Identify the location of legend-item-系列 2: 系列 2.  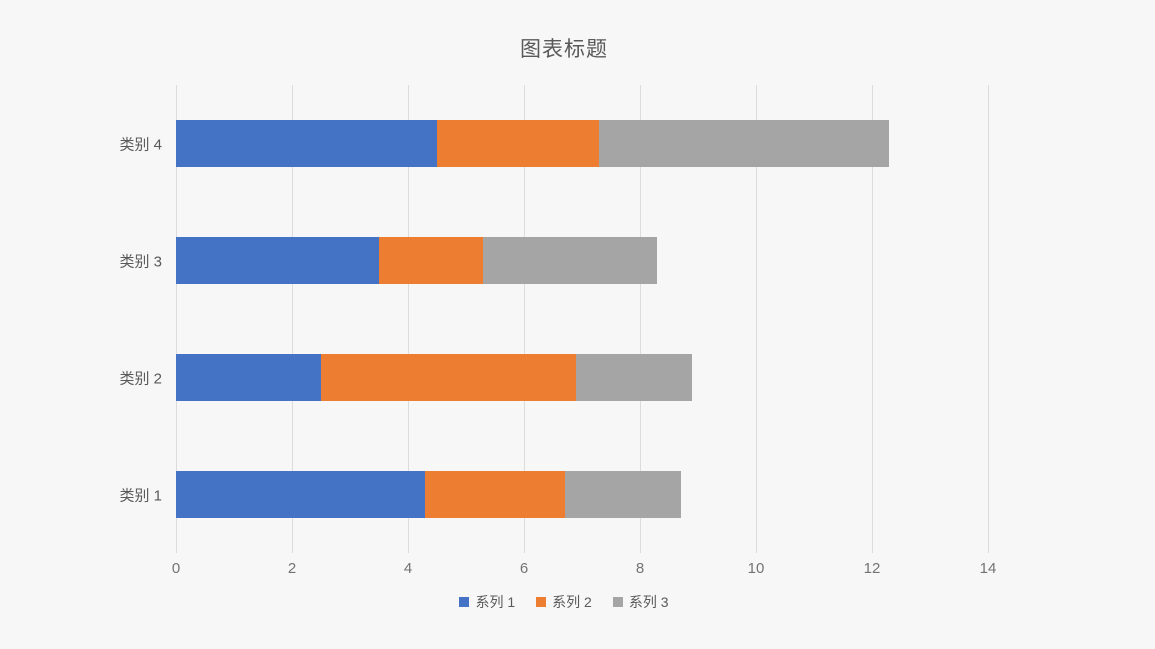
(564, 602).